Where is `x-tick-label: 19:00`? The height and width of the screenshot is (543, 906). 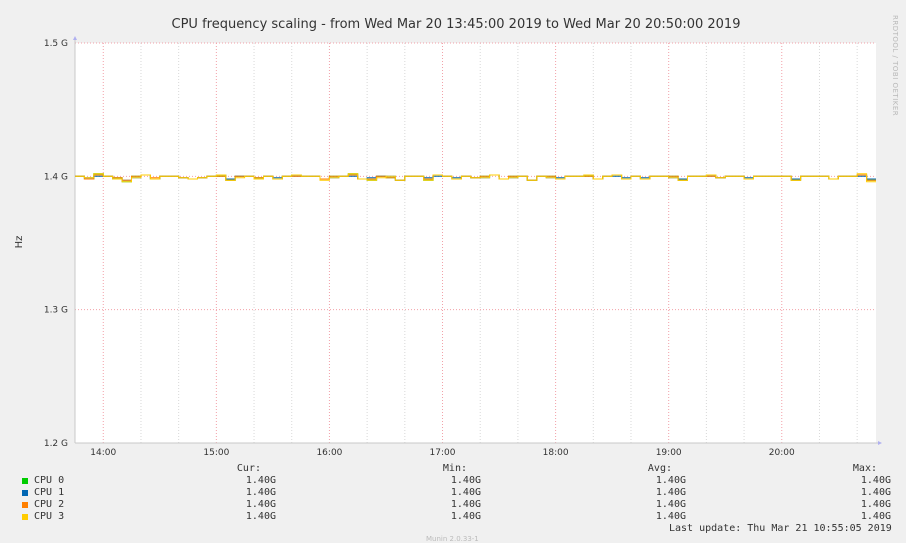
x-tick-label: 19:00 is located at coordinates (669, 453).